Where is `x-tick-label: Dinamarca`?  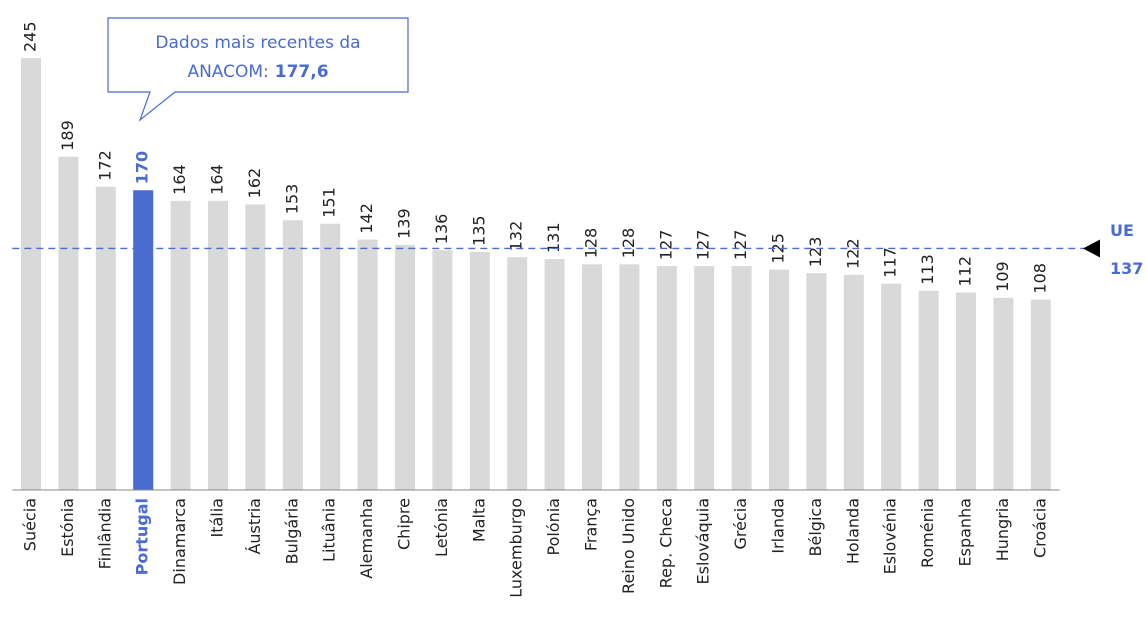 x-tick-label: Dinamarca is located at coordinates (179, 541).